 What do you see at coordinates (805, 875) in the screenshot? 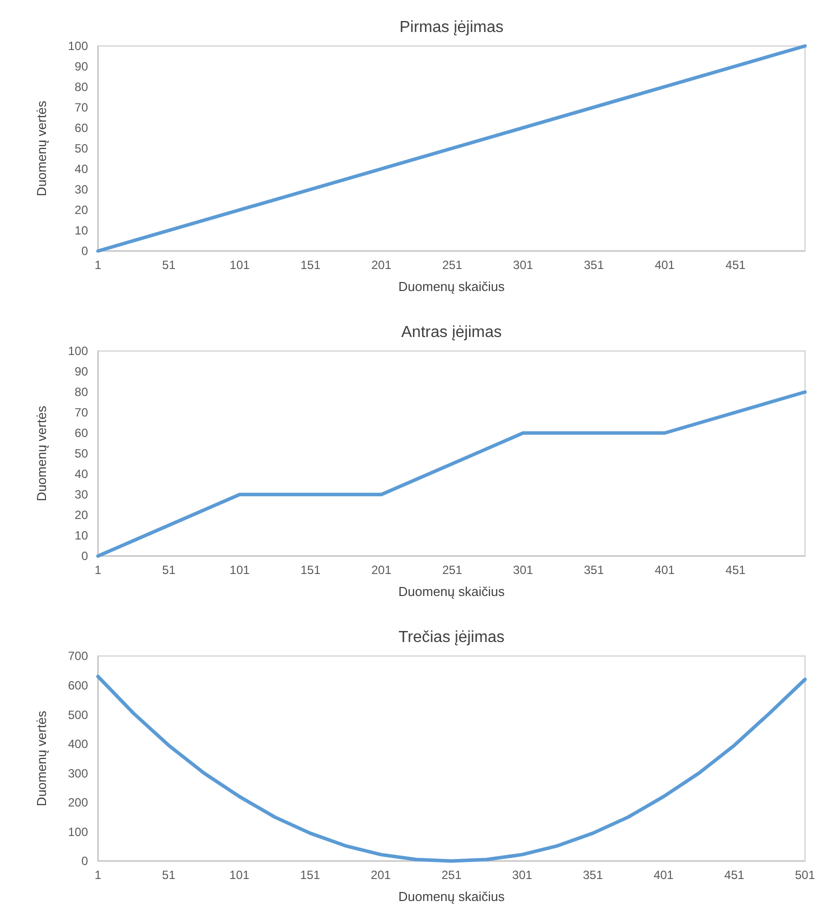
I see `x-tick-label: 501` at bounding box center [805, 875].